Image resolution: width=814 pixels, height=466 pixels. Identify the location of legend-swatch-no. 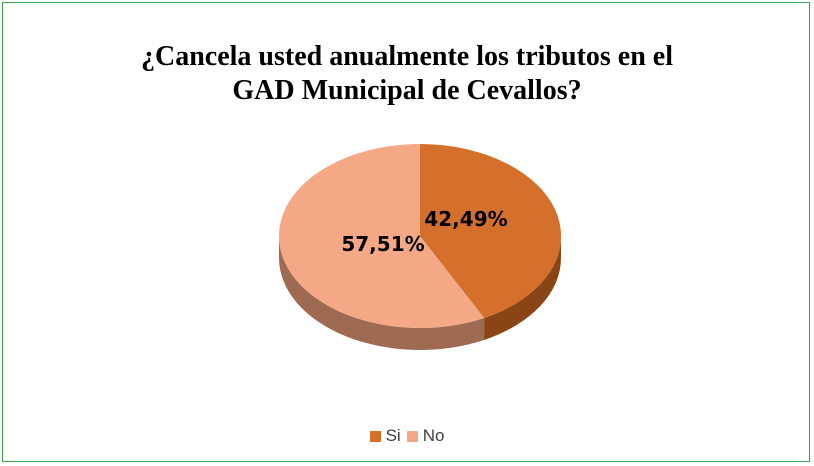
(412, 436).